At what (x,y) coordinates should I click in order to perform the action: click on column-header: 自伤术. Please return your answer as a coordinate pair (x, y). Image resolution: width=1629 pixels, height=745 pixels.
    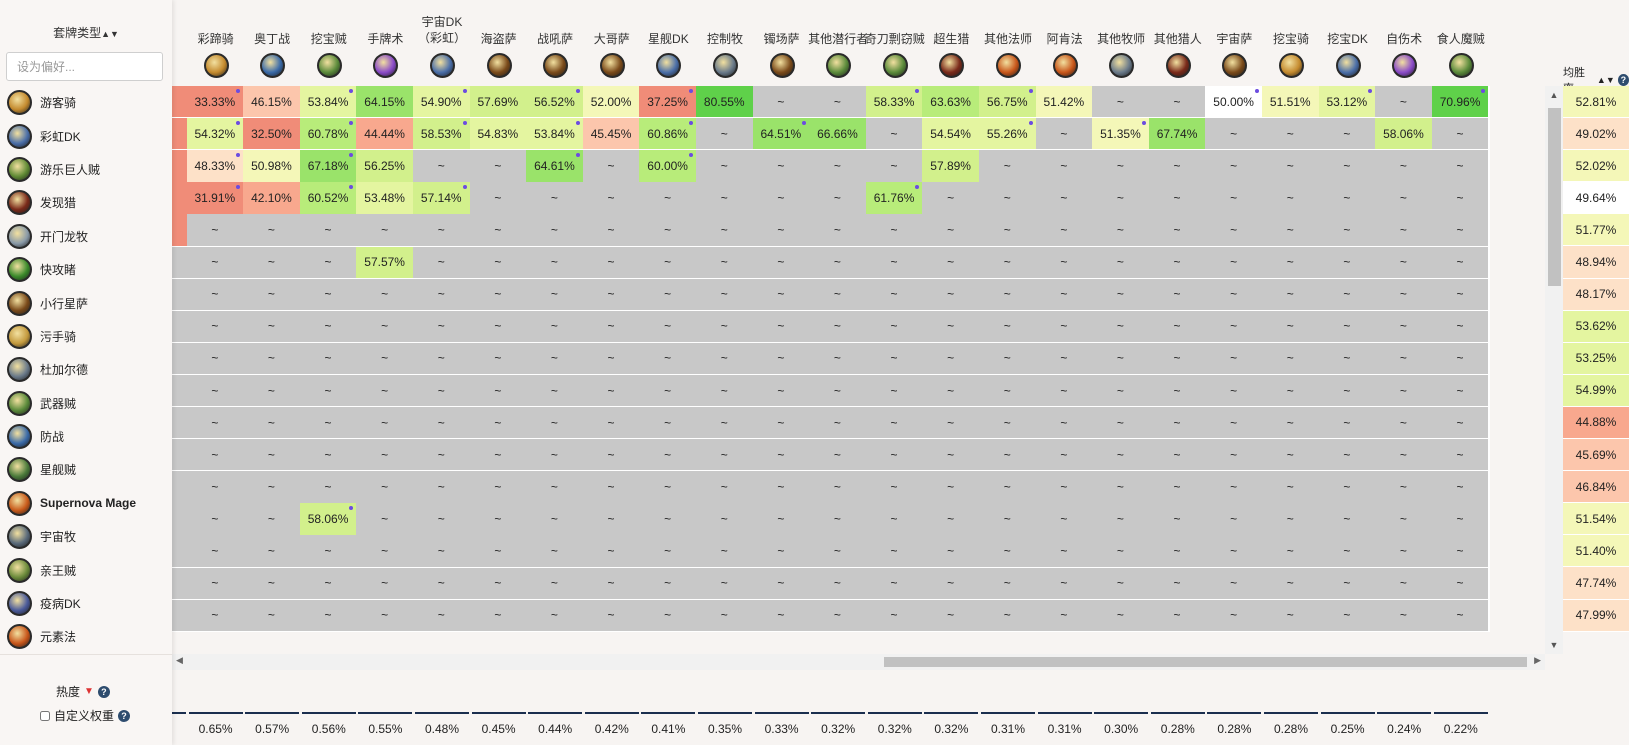
    Looking at the image, I should click on (1404, 43).